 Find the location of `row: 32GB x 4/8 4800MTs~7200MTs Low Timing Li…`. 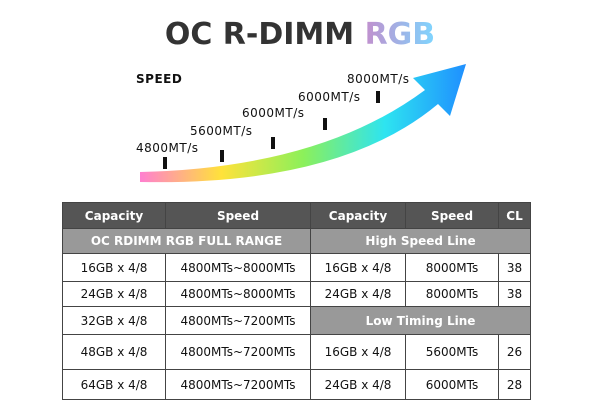

row: 32GB x 4/8 4800MTs~7200MTs Low Timing Li… is located at coordinates (296, 320).